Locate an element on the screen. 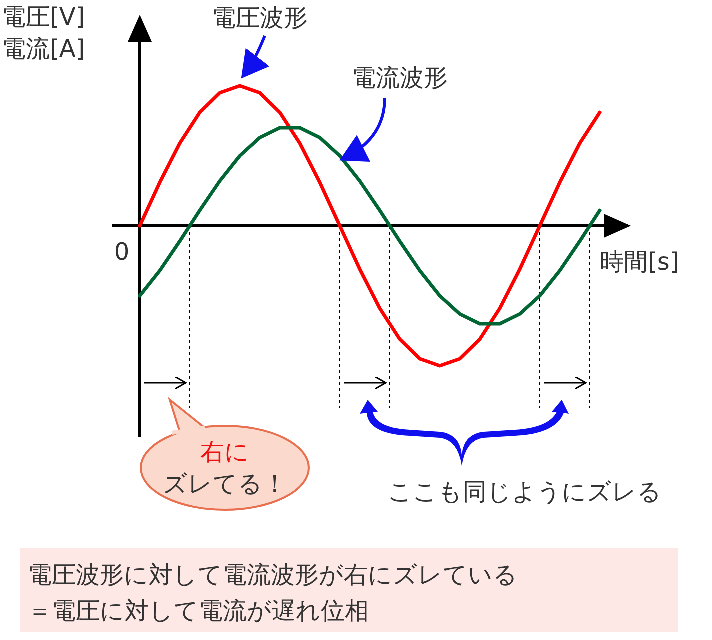  annotation: 右に is located at coordinates (225, 452).